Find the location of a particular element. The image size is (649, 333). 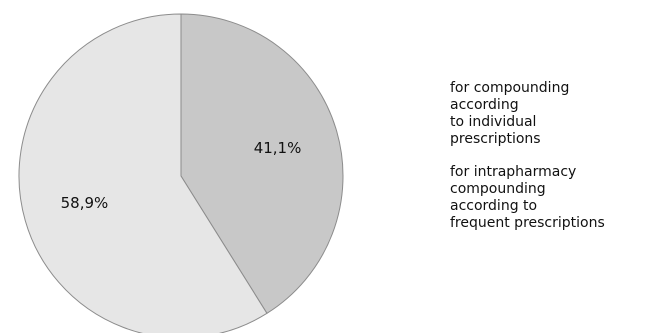

slice-value-label-2: 58,9% is located at coordinates (85, 203).